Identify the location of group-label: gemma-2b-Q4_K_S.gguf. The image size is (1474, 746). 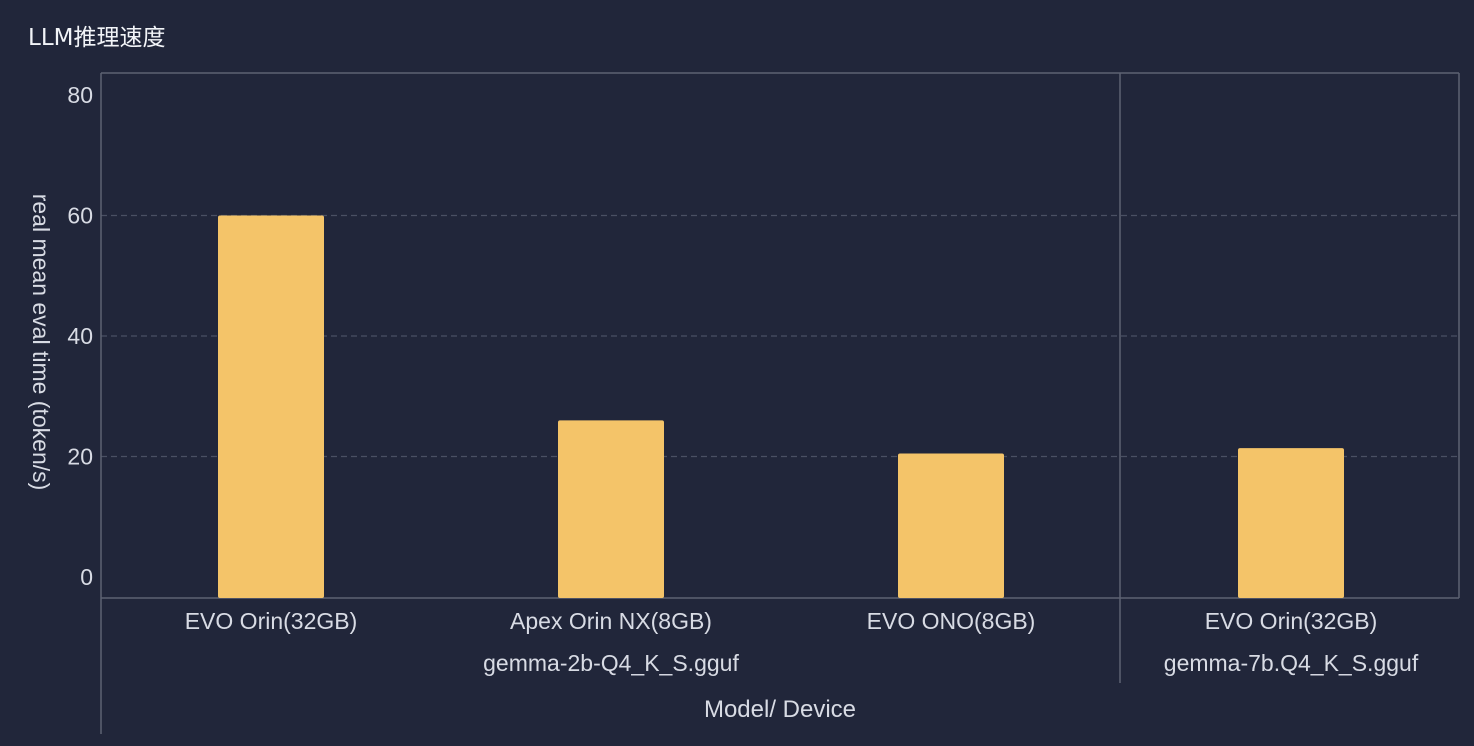
(611, 663).